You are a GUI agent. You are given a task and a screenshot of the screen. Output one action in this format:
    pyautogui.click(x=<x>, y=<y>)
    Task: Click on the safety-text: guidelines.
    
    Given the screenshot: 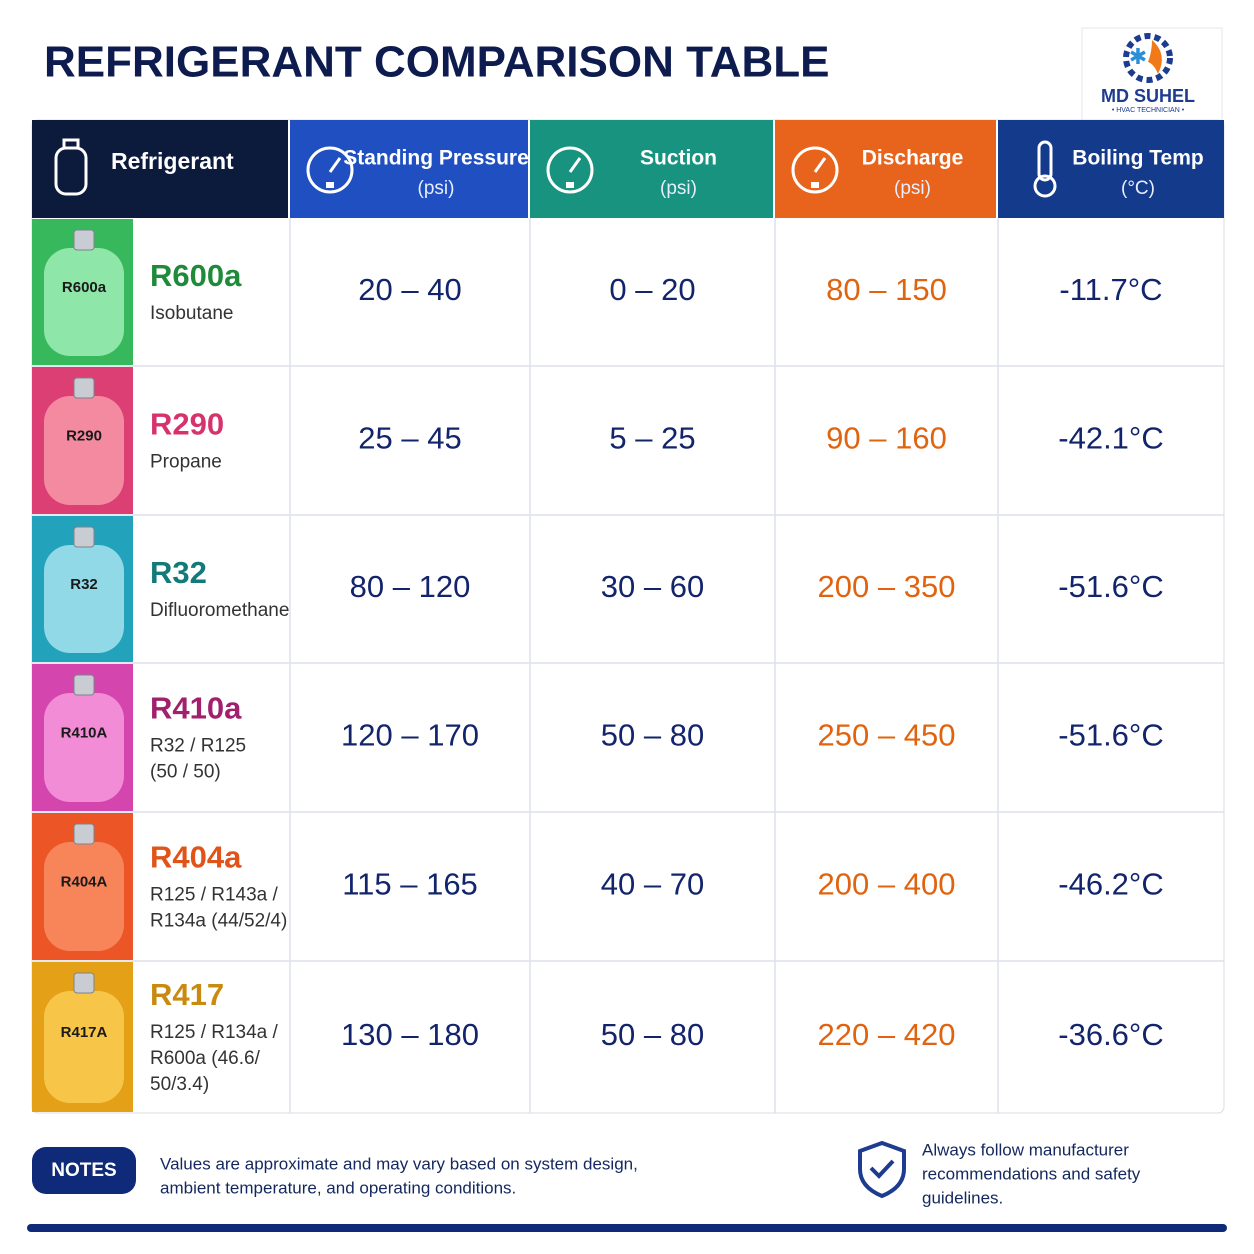 What is the action you would take?
    pyautogui.click(x=962, y=1197)
    